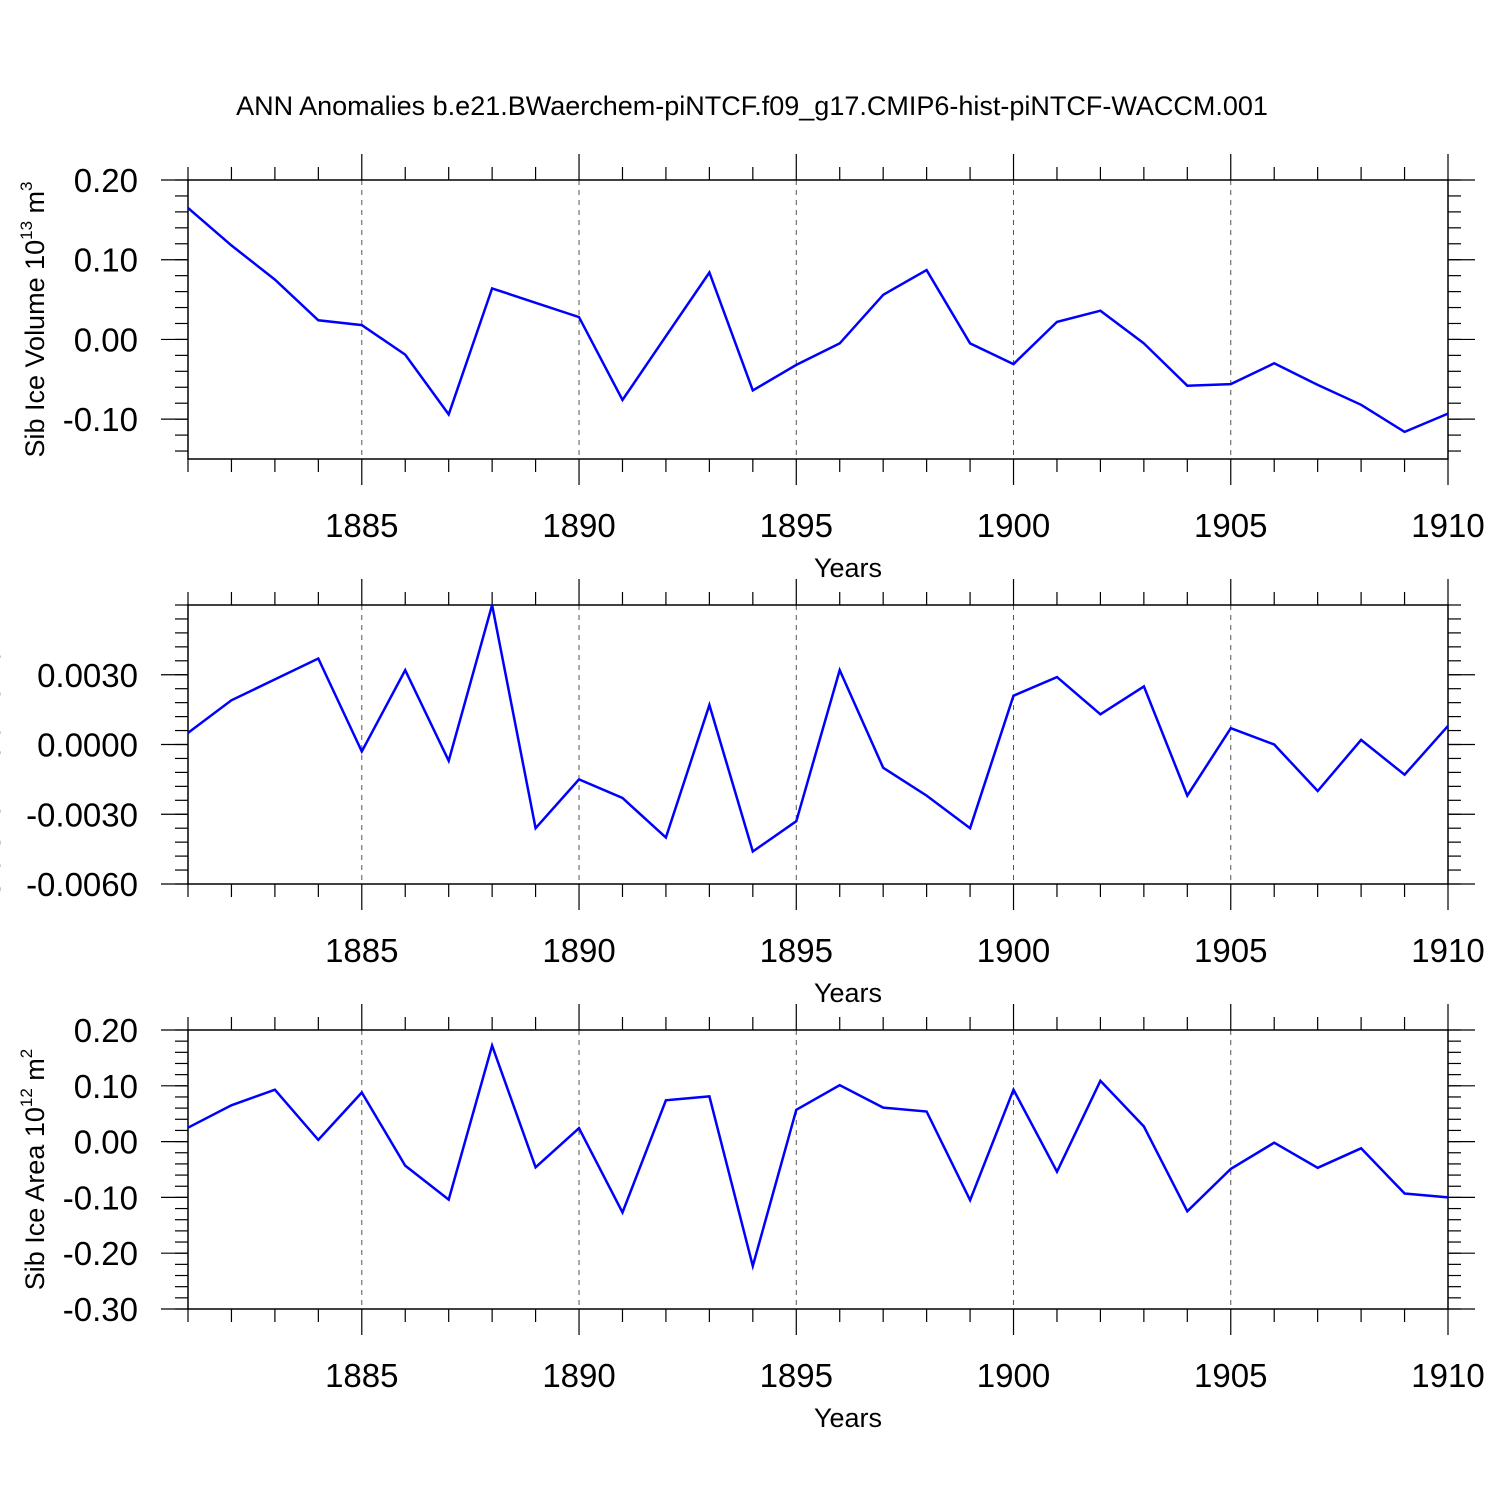 This screenshot has width=1500, height=1500. What do you see at coordinates (3, 745) in the screenshot?
I see `y-axis-title: Sib Snow Volume 1013 m3` at bounding box center [3, 745].